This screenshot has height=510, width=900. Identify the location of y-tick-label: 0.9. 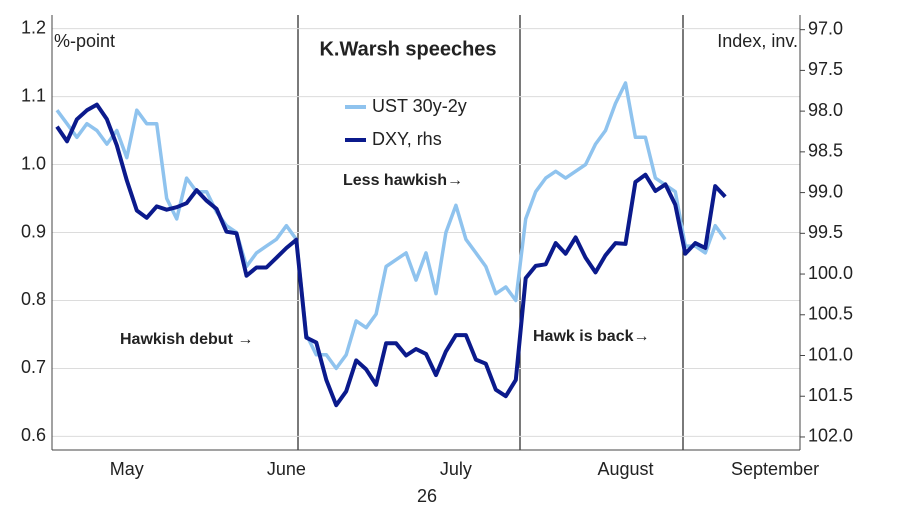
(33, 231).